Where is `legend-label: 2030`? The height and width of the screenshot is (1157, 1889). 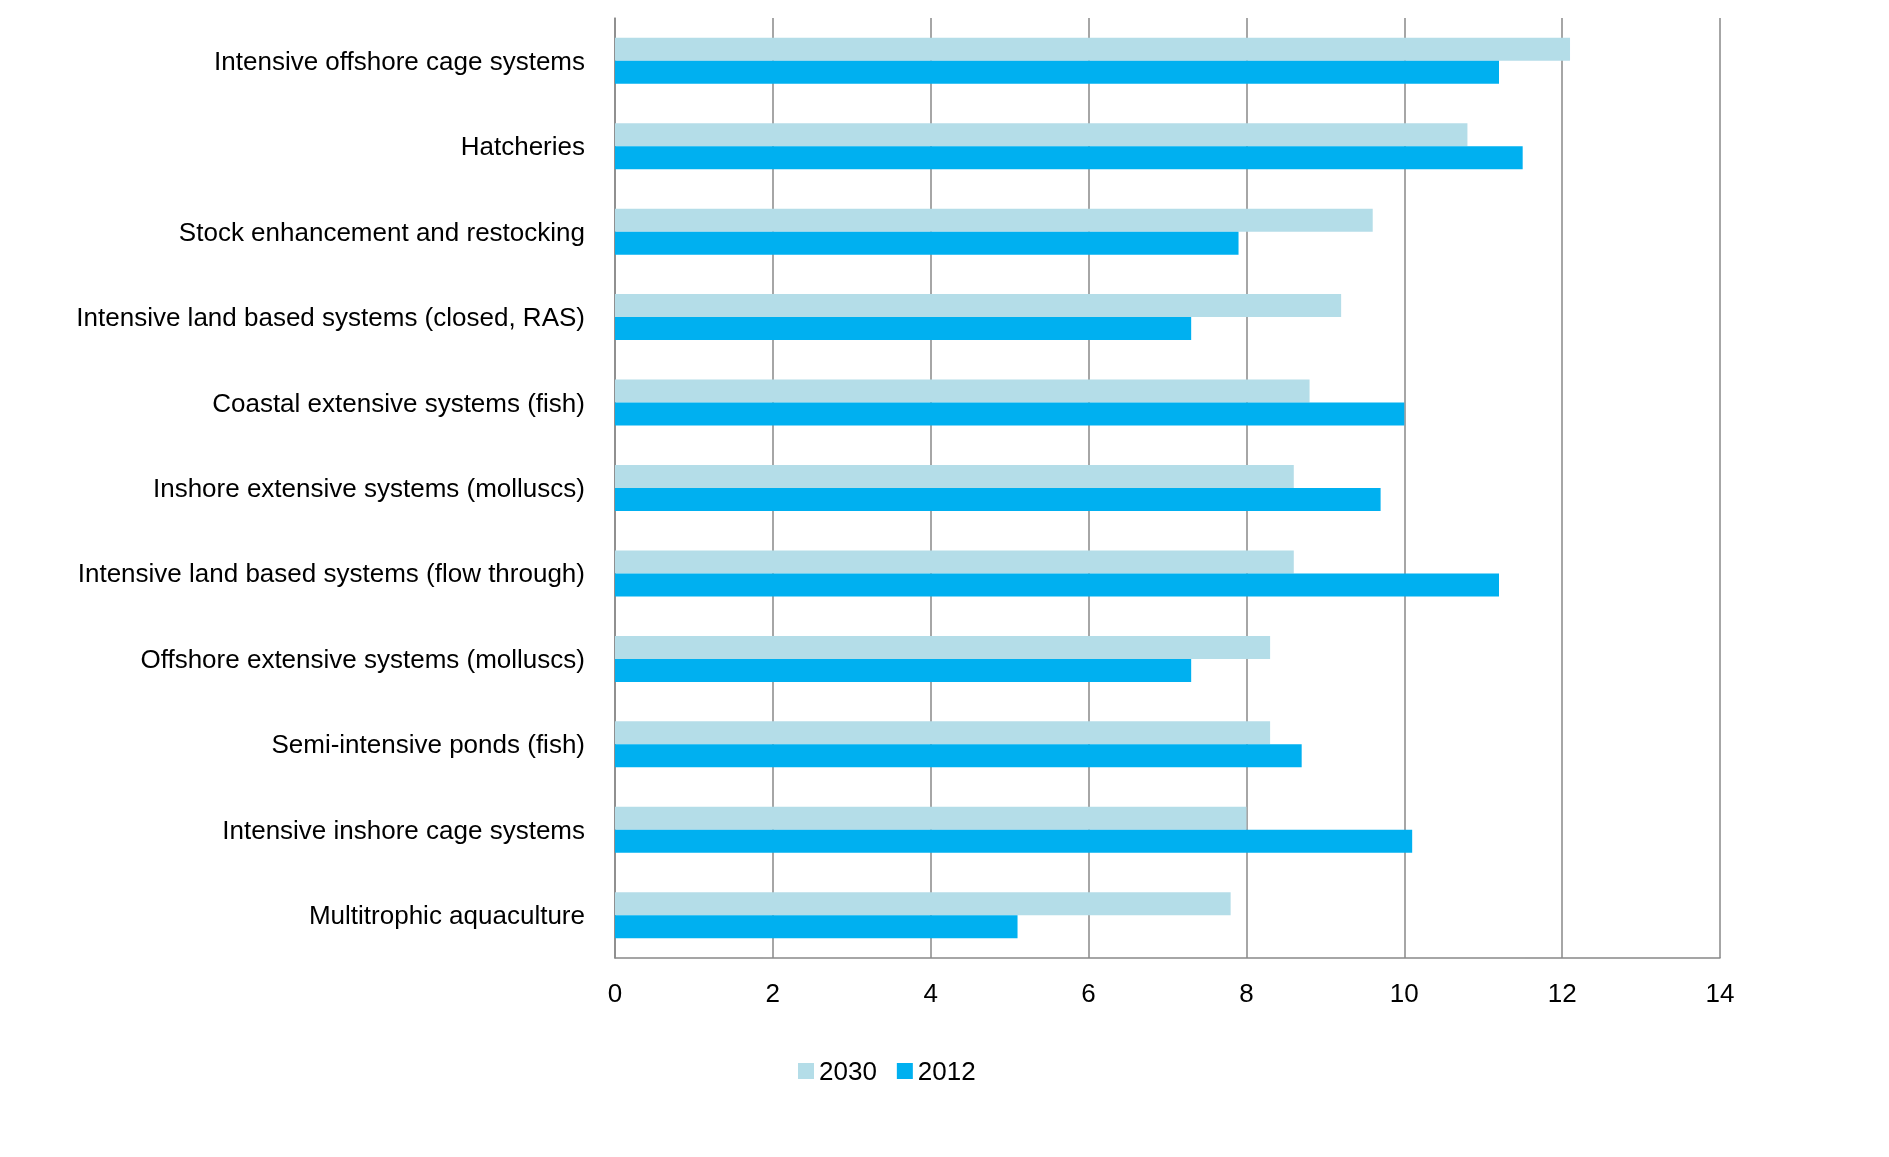 legend-label: 2030 is located at coordinates (848, 1071).